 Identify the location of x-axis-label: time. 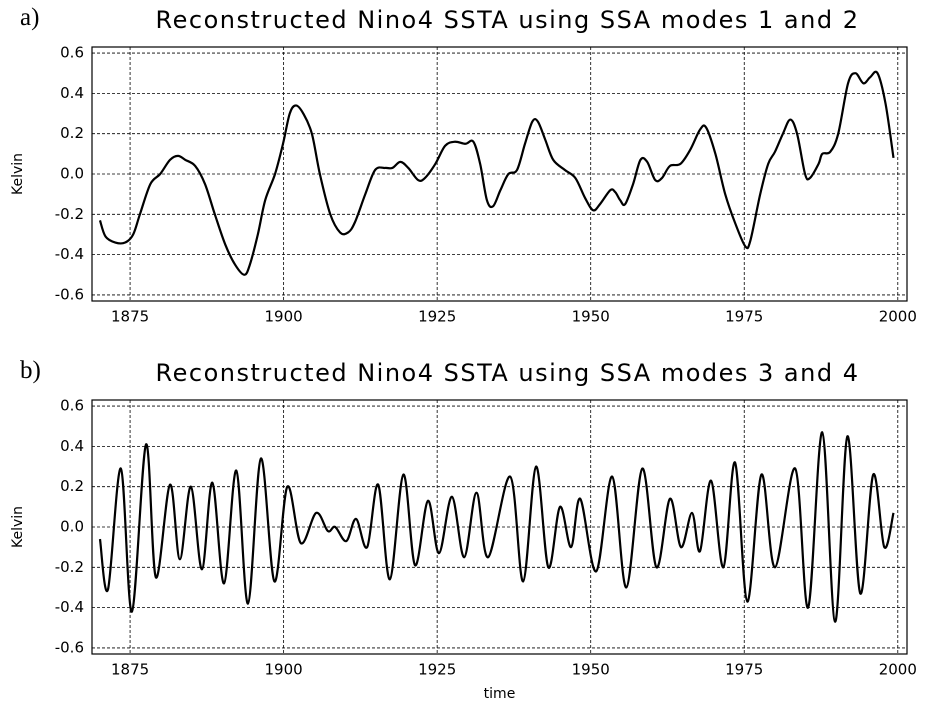
(500, 694).